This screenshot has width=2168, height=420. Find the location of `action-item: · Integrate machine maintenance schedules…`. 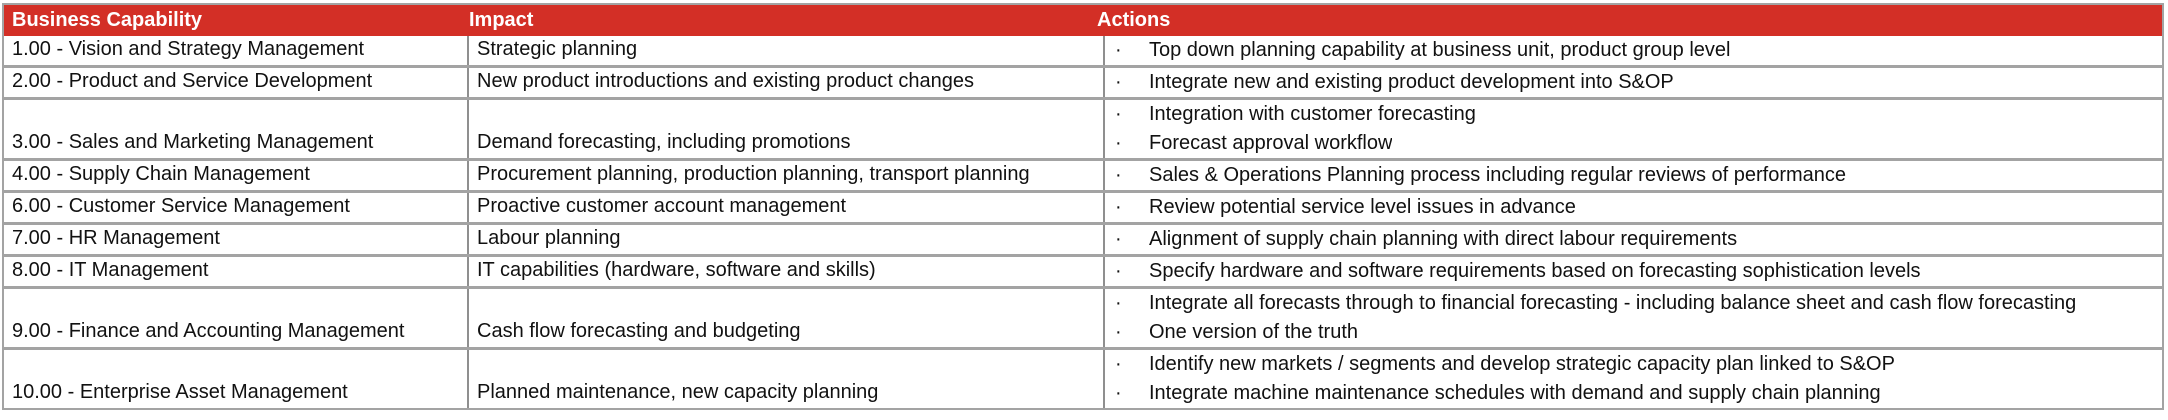

action-item: · Integrate machine maintenance schedules… is located at coordinates (1633, 393).